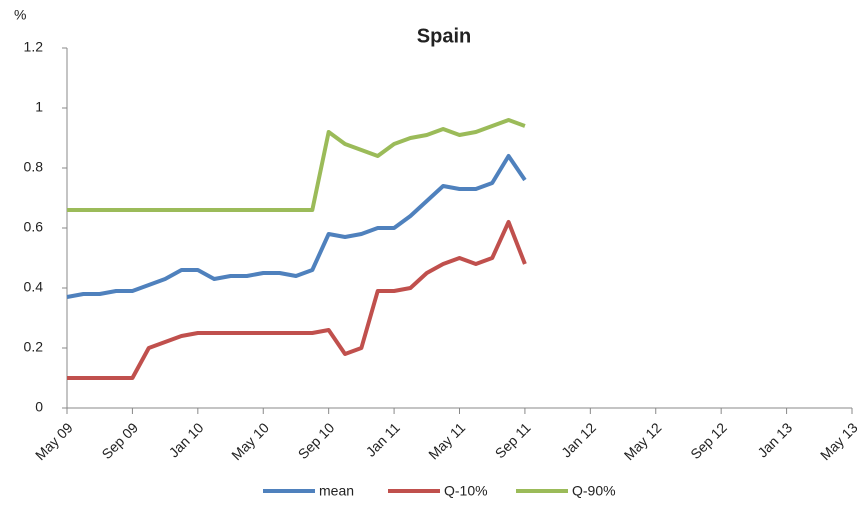 The width and height of the screenshot is (857, 507). What do you see at coordinates (119, 440) in the screenshot?
I see `x-tick-label: Sep 09` at bounding box center [119, 440].